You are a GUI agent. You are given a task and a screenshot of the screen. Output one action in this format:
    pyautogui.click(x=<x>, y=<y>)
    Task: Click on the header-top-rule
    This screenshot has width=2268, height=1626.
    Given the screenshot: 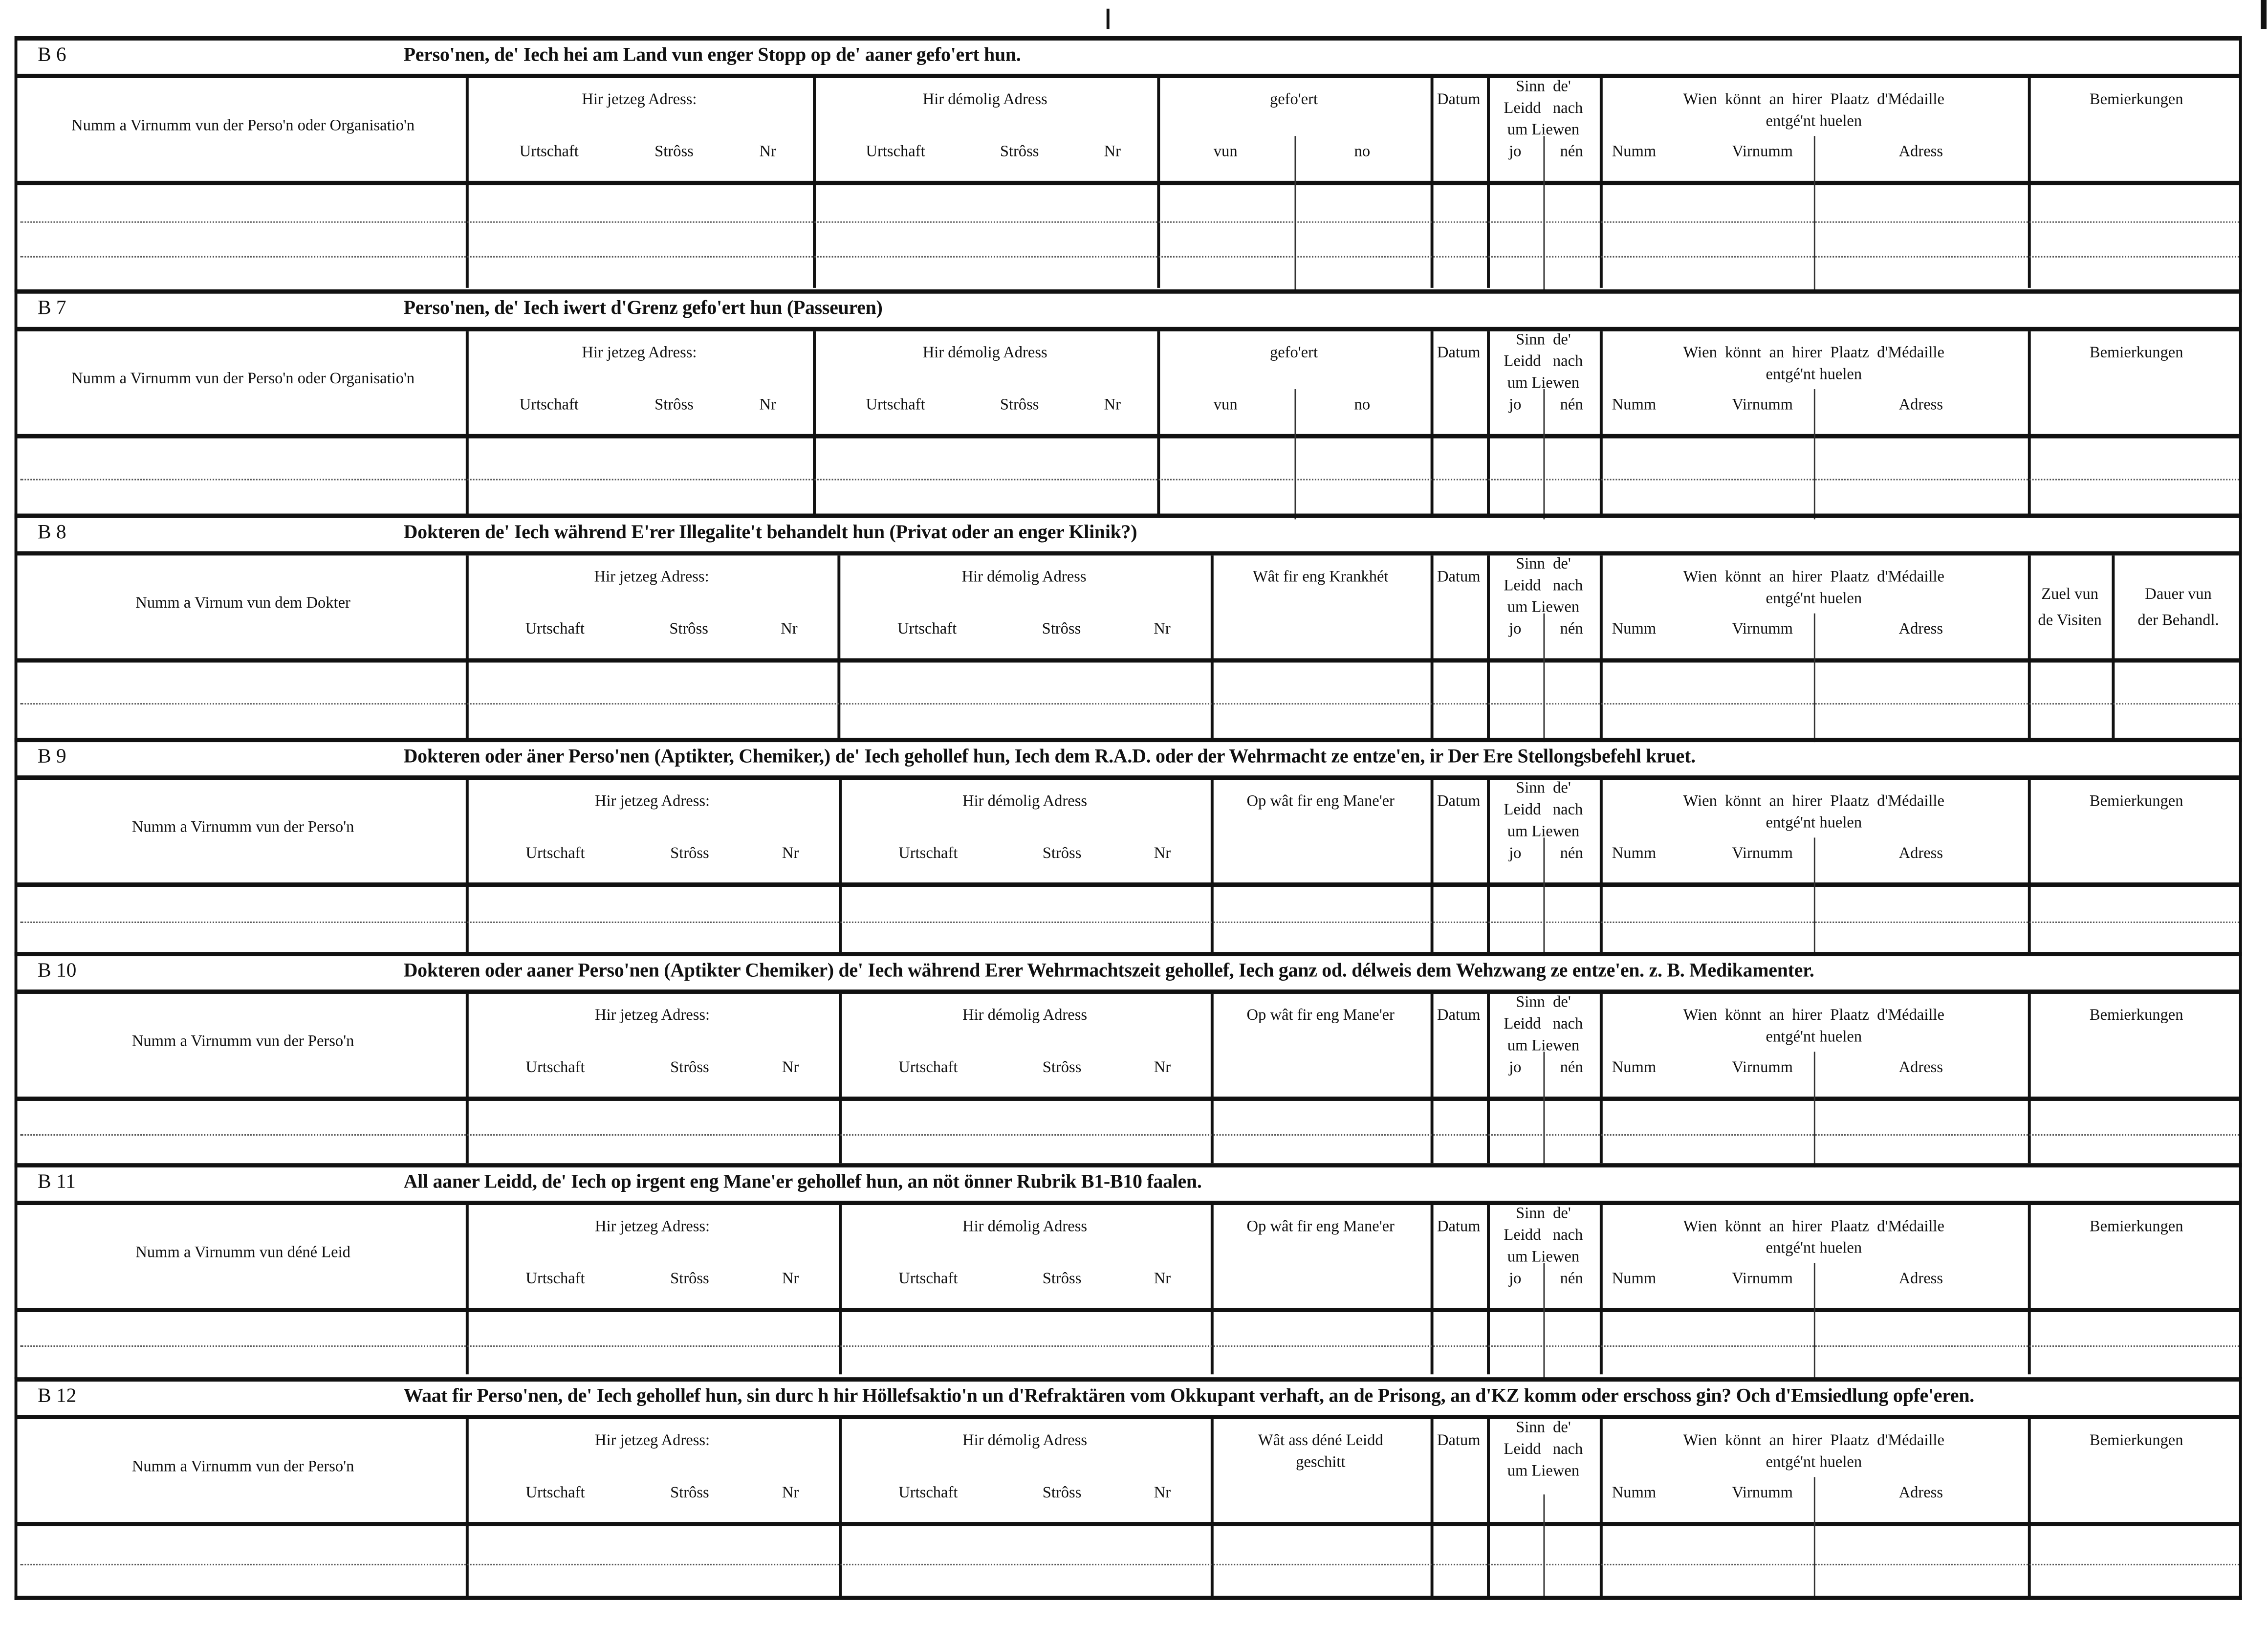 What is the action you would take?
    pyautogui.click(x=1128, y=329)
    